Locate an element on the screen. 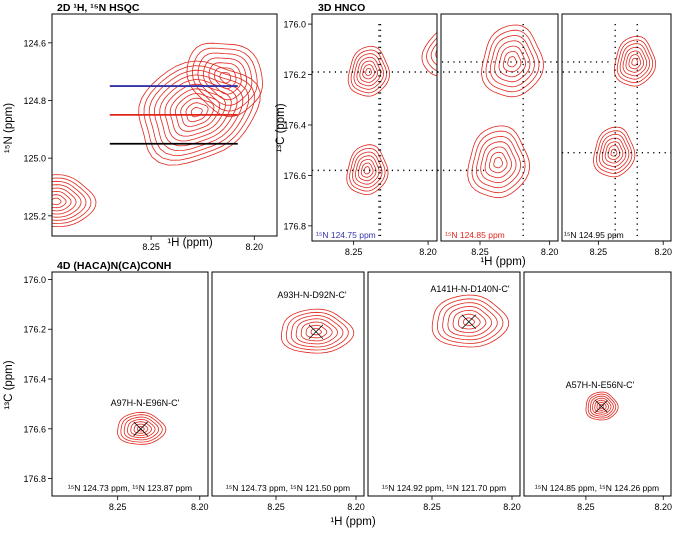  4d-peak-4-contour-3 is located at coordinates (602, 406).